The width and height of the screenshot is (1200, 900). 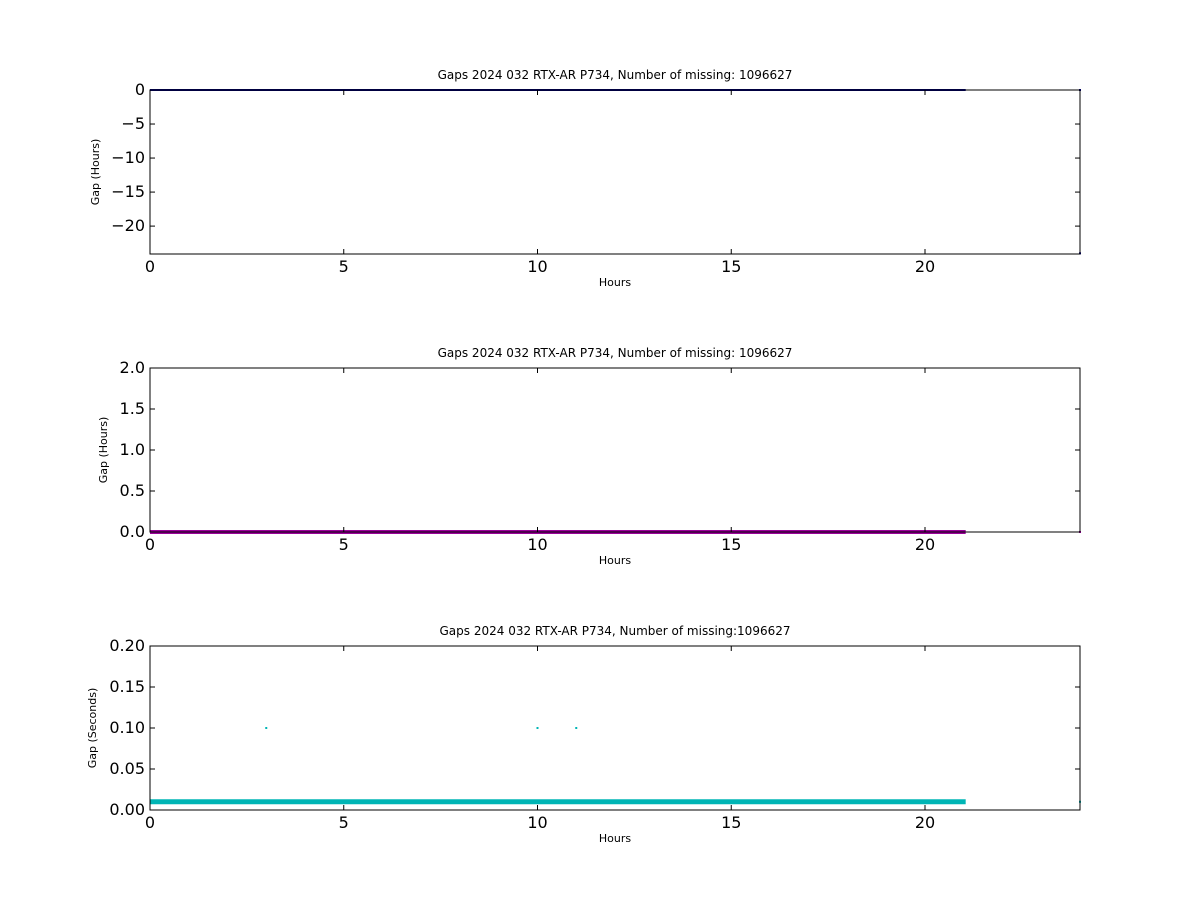 I want to click on y-tick-label: −10, so click(x=128, y=157).